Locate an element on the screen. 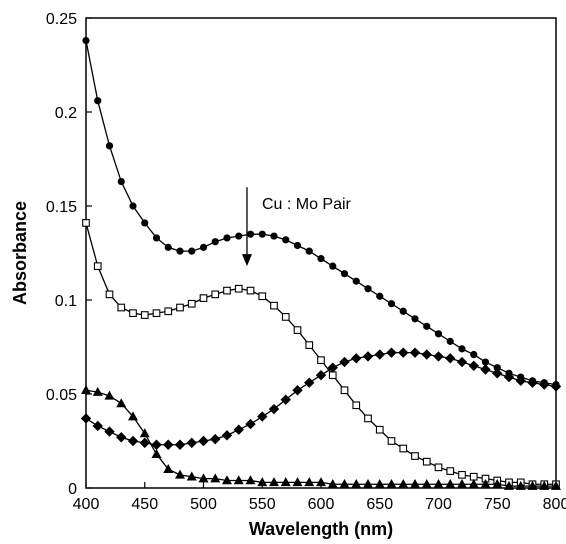 This screenshot has width=566, height=544. x-tick-label: 450 is located at coordinates (144, 504).